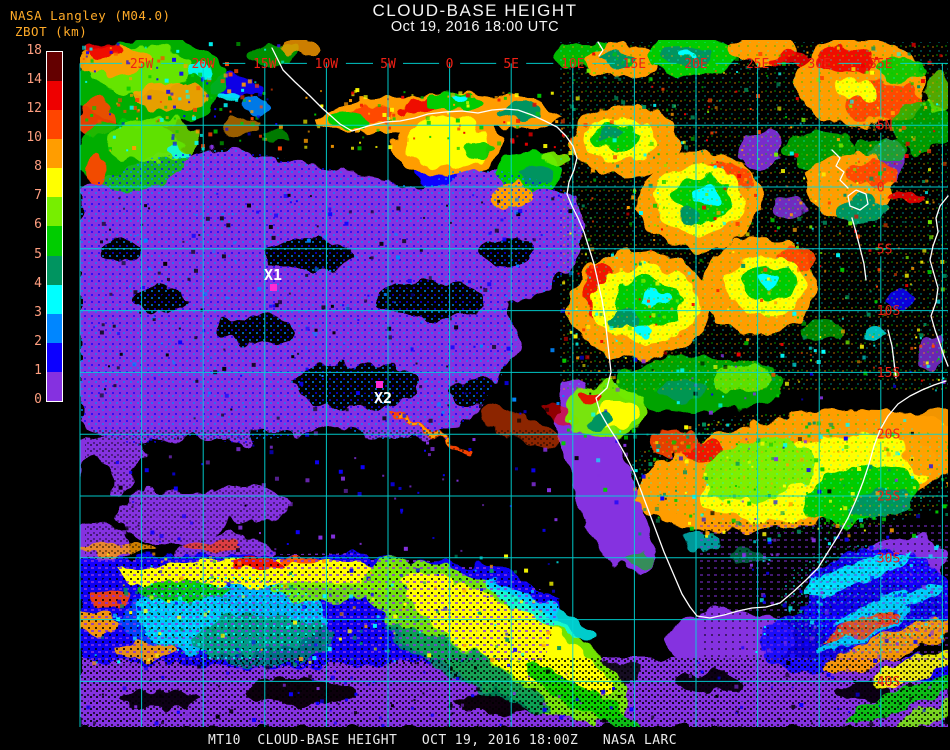 The image size is (950, 750). What do you see at coordinates (38, 399) in the screenshot?
I see `colorbar-tick: 0` at bounding box center [38, 399].